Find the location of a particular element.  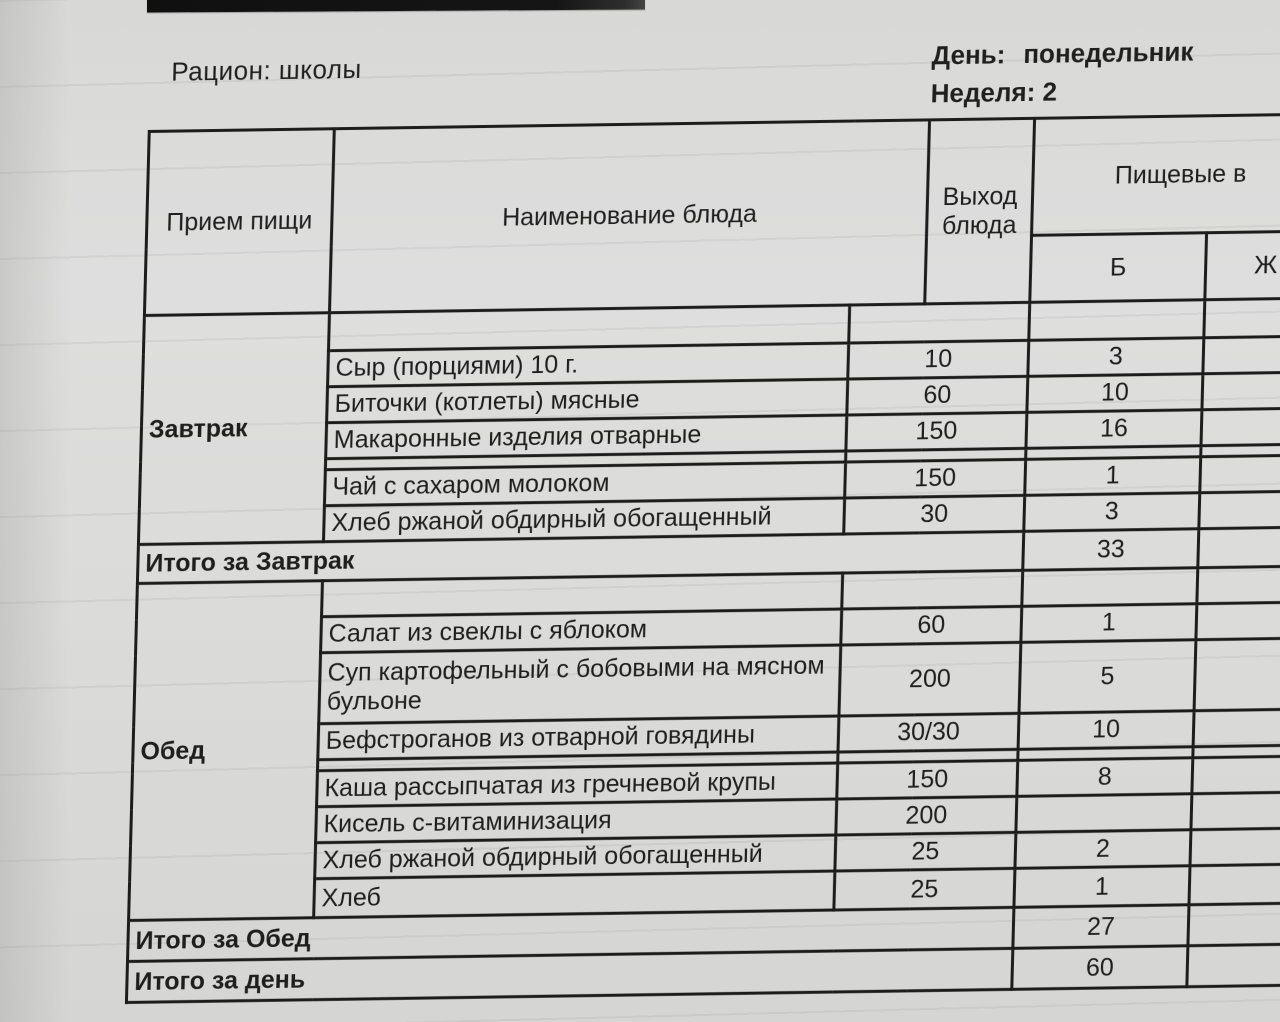

day-week-block: День: понедельник Неделя: 2 is located at coordinates (1062, 73).